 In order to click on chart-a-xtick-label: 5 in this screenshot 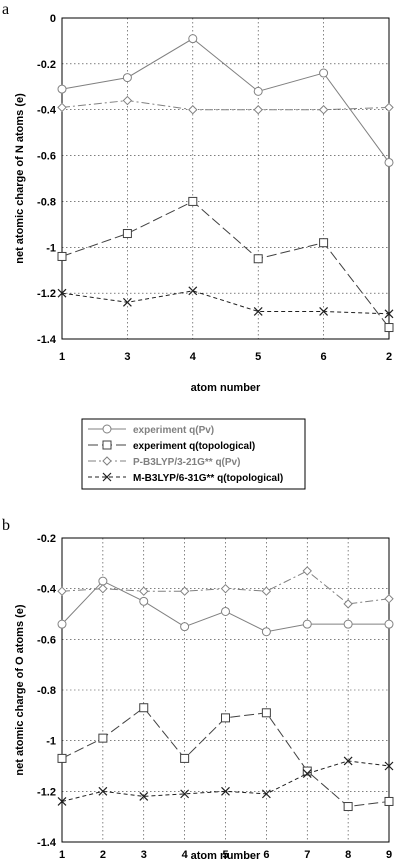, I will do `click(258, 357)`.